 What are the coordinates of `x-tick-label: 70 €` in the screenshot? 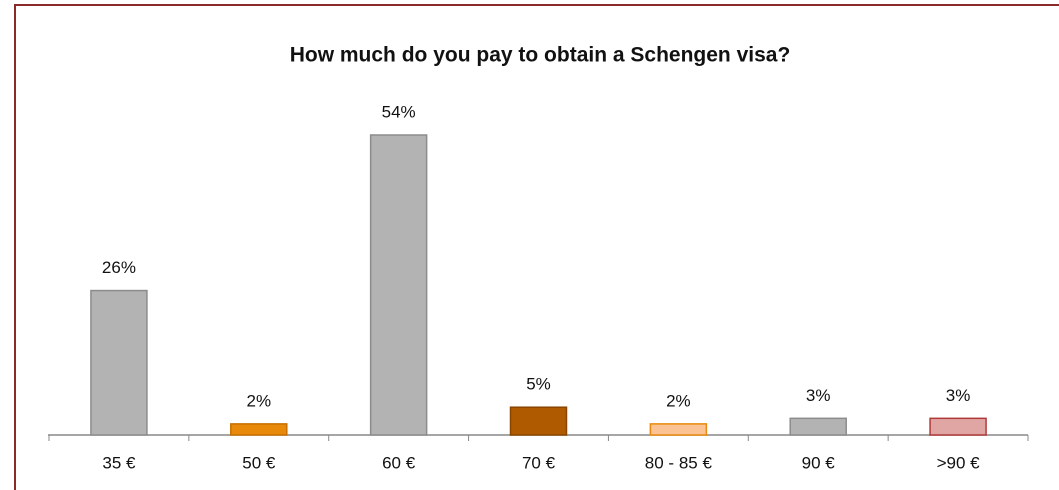 It's located at (539, 462).